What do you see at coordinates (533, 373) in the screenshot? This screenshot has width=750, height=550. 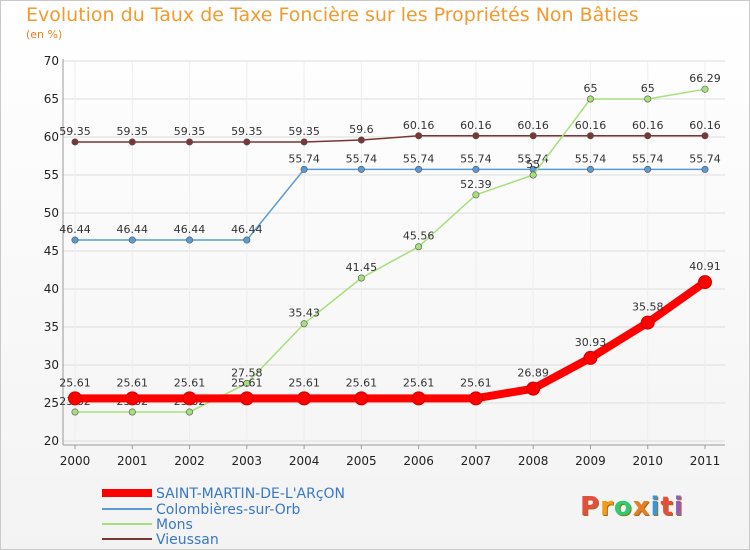 I see `data-label: 26.89` at bounding box center [533, 373].